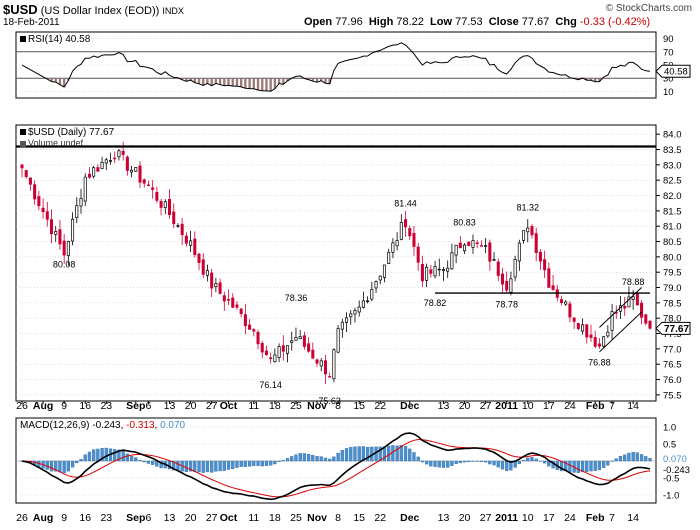 The image size is (700, 530). Describe the element at coordinates (336, 468) in the screenshot. I see `macd-signal-line` at that location.